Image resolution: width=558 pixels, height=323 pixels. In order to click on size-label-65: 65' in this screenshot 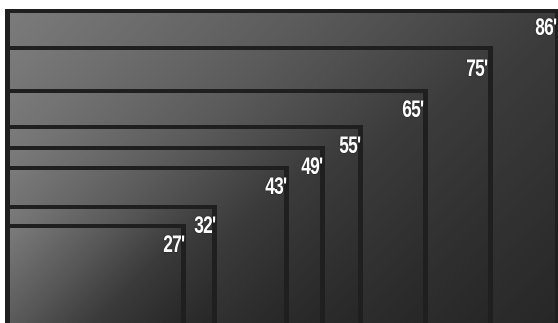, I will do `click(412, 109)`.